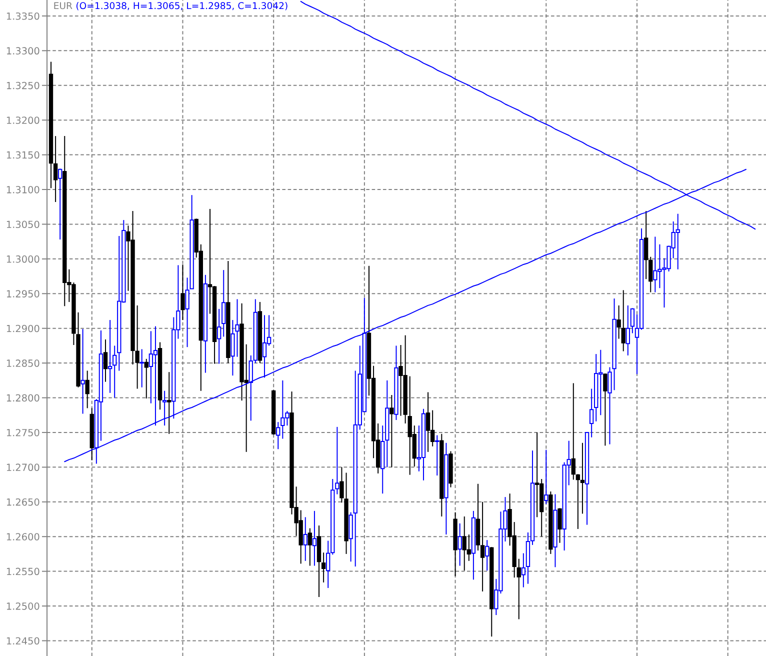 The height and width of the screenshot is (656, 766). I want to click on chart-subtitle: (O=1.3038, H=1.3065, L=1.2985, C=1.3042), so click(182, 6).